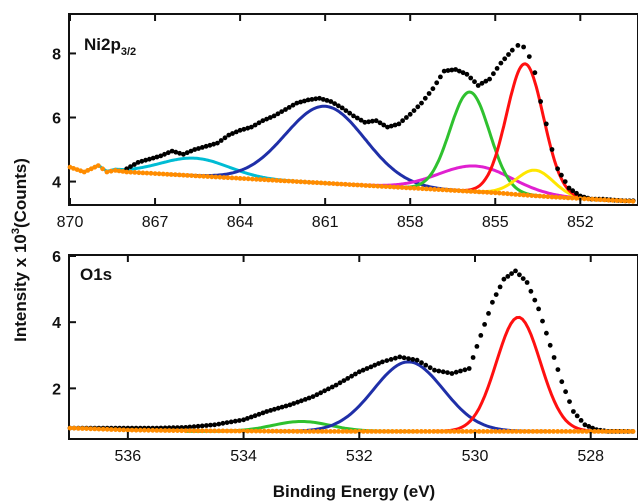 This screenshot has height=504, width=638. Describe the element at coordinates (475, 456) in the screenshot. I see `o1s-x-tick-label: 530` at that location.